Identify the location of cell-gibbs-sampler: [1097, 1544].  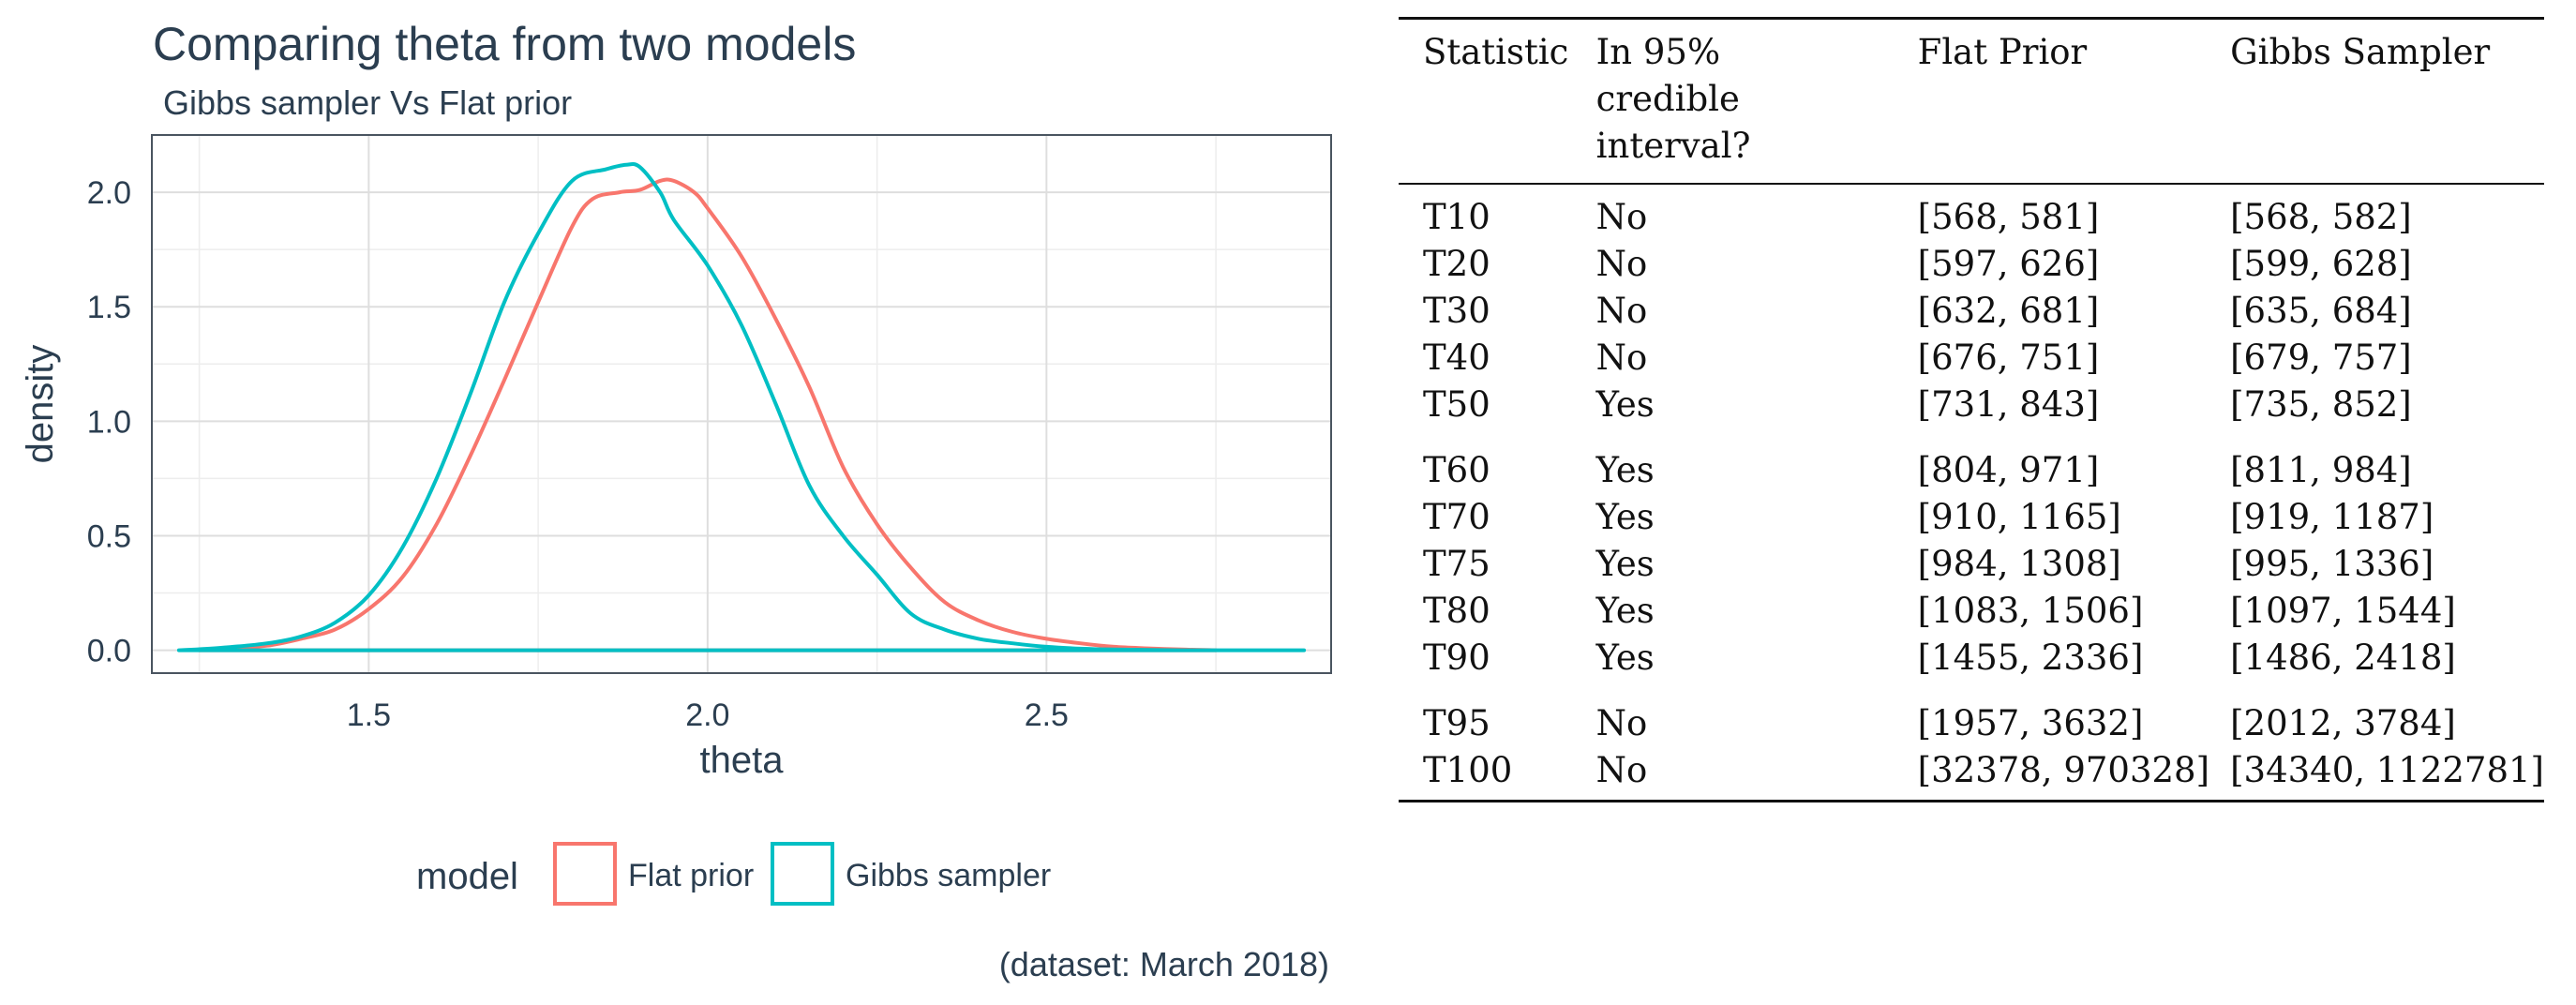
(2343, 611).